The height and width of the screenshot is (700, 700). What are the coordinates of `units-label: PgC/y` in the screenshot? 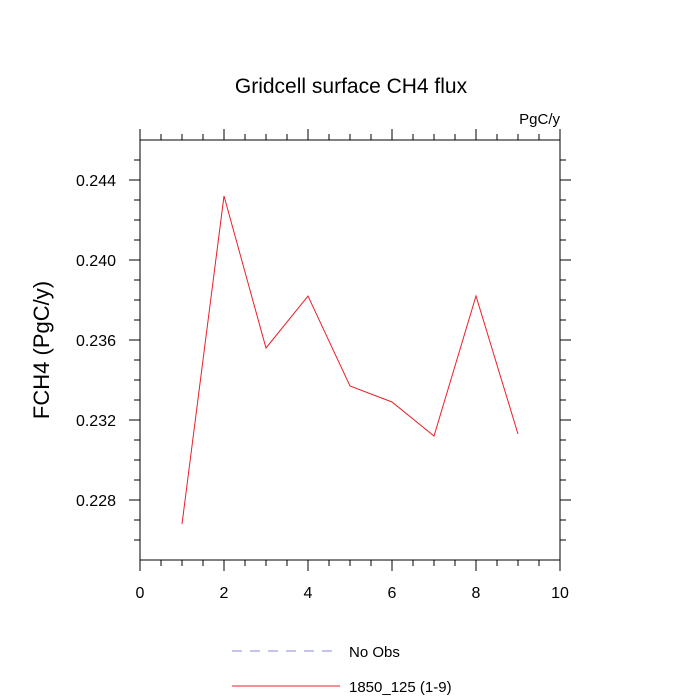 It's located at (539, 119).